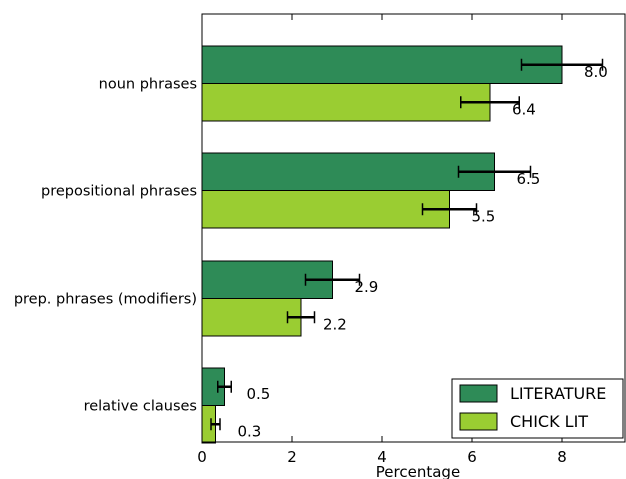  I want to click on data-label-chick-lit-noun-phrases: 6.4, so click(524, 109).